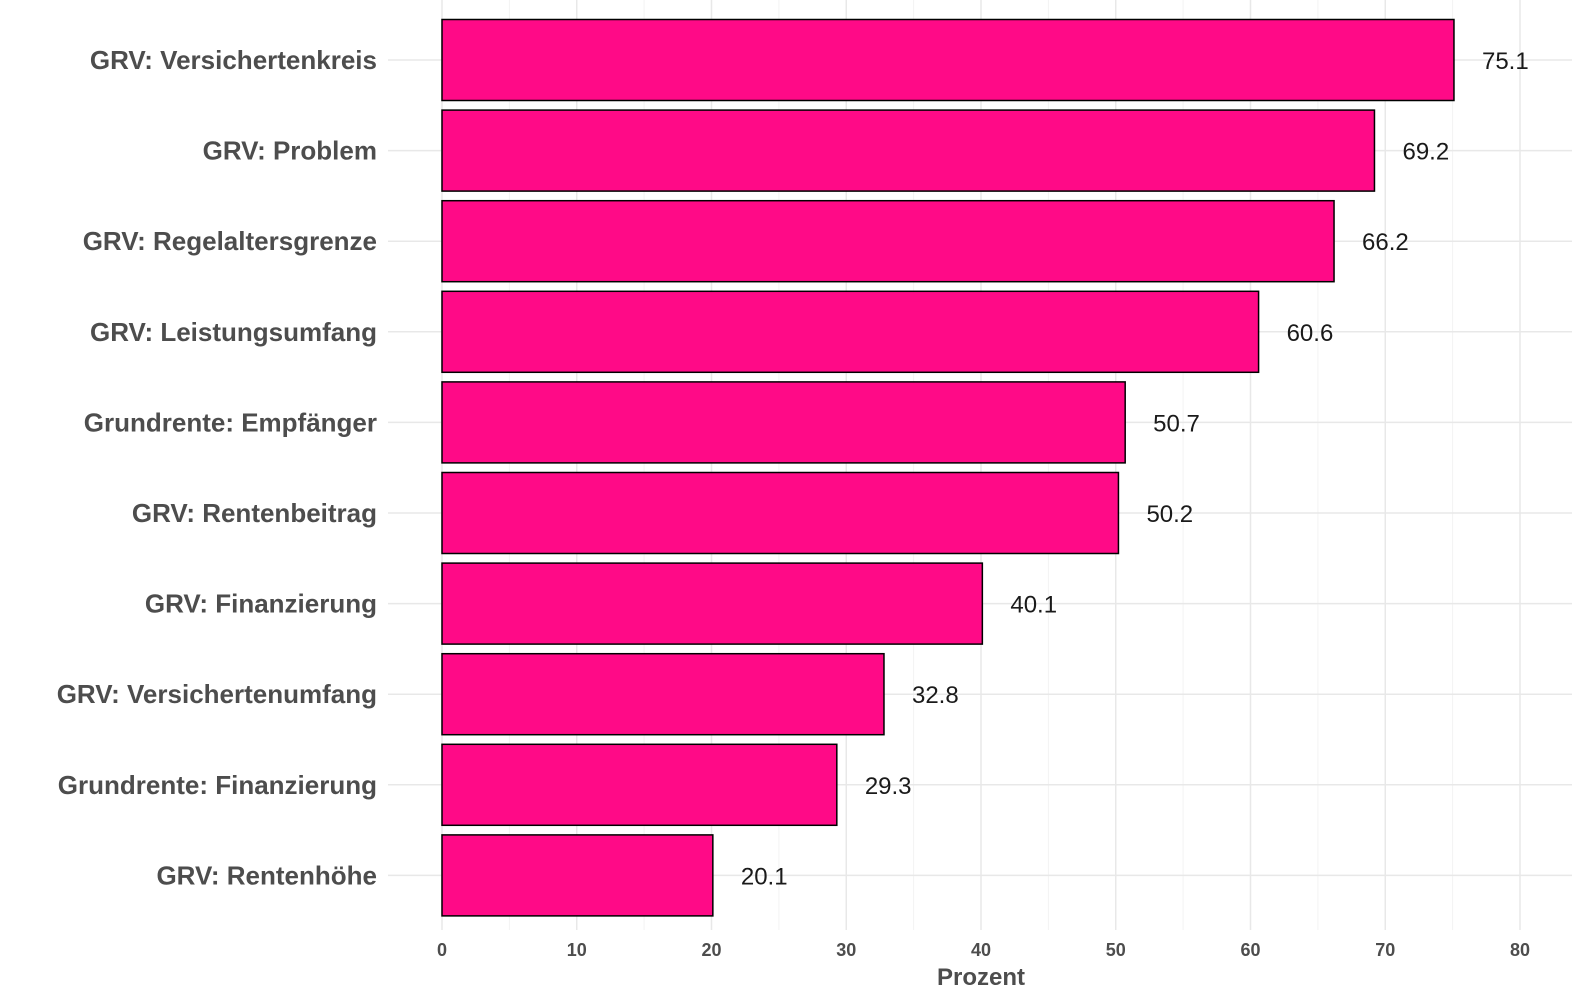  I want to click on category-label: GRV: Versichertenkreis, so click(233, 60).